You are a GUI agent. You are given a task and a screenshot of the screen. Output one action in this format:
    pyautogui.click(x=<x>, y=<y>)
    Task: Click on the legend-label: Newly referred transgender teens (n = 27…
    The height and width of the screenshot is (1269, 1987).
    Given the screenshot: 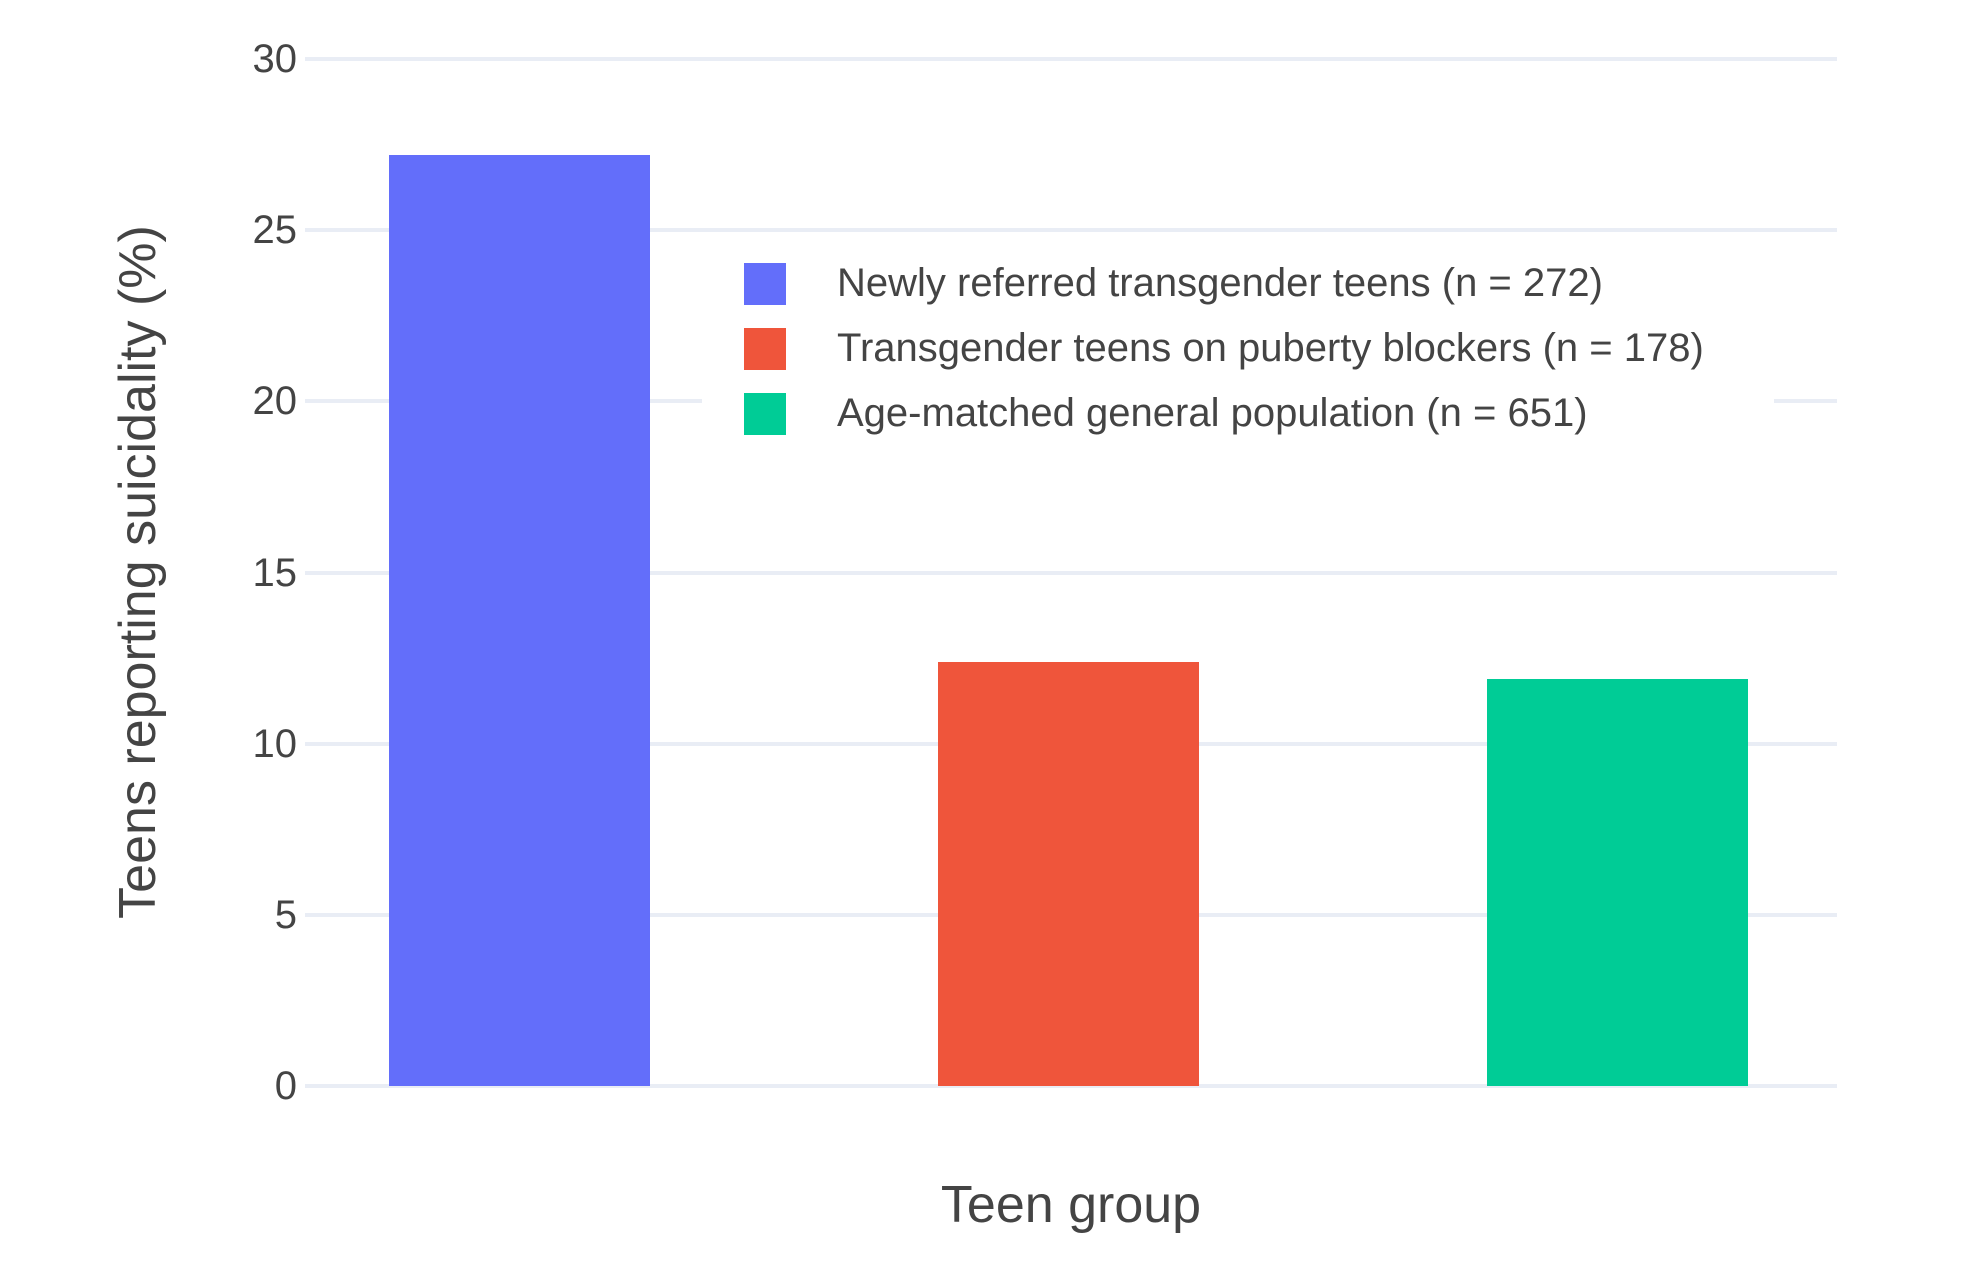 What is the action you would take?
    pyautogui.click(x=1220, y=283)
    